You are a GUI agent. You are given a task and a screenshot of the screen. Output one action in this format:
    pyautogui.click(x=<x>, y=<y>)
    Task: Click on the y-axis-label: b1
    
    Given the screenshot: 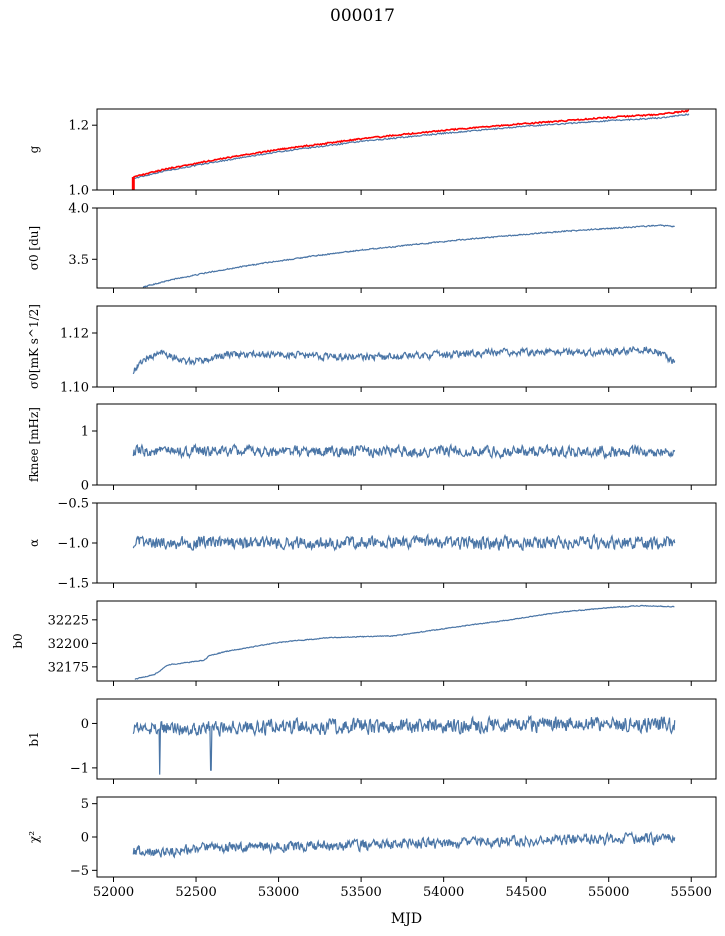 What is the action you would take?
    pyautogui.click(x=34, y=738)
    